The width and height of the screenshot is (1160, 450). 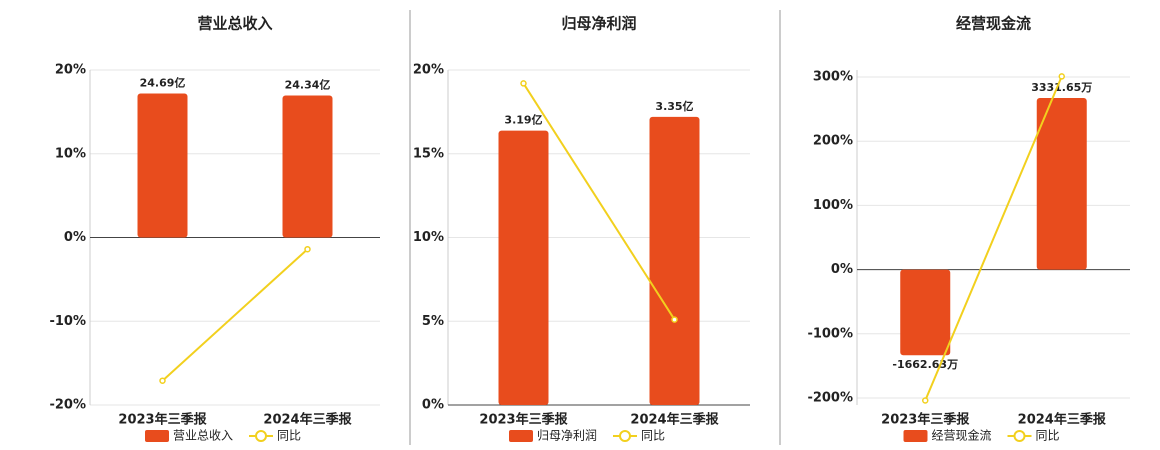 What do you see at coordinates (598, 24) in the screenshot?
I see `chart-title: 归母净利润` at bounding box center [598, 24].